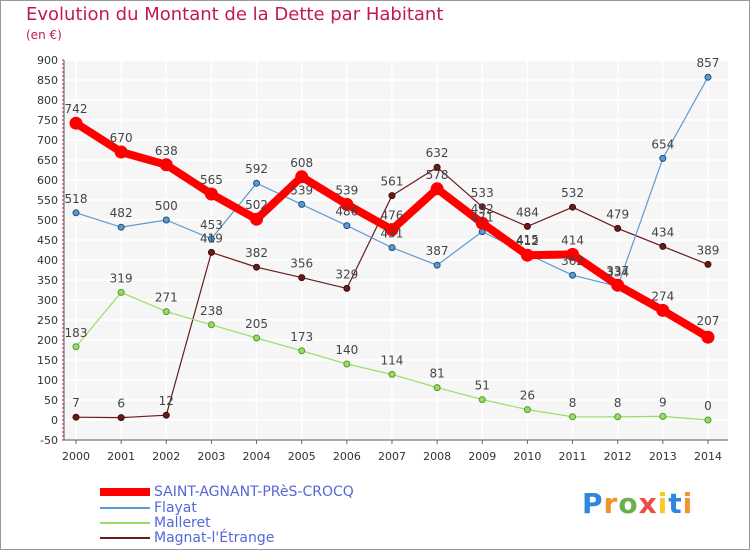  What do you see at coordinates (54, 420) in the screenshot?
I see `y-tick-label: 0` at bounding box center [54, 420].